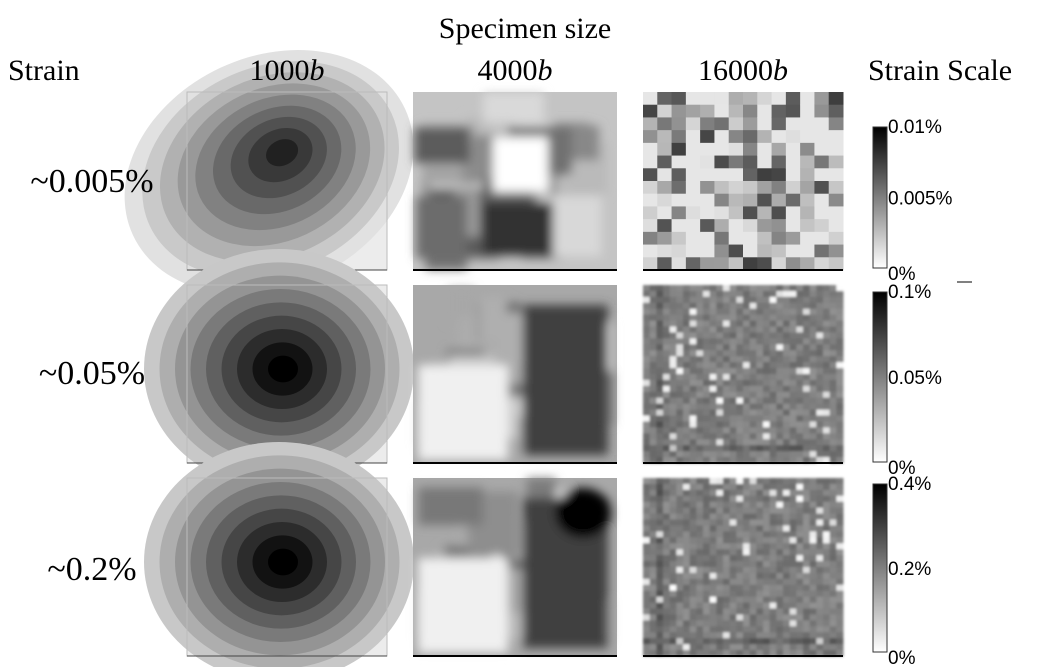 The width and height of the screenshot is (1058, 667). What do you see at coordinates (287, 70) in the screenshot?
I see `column-label: 1000b` at bounding box center [287, 70].